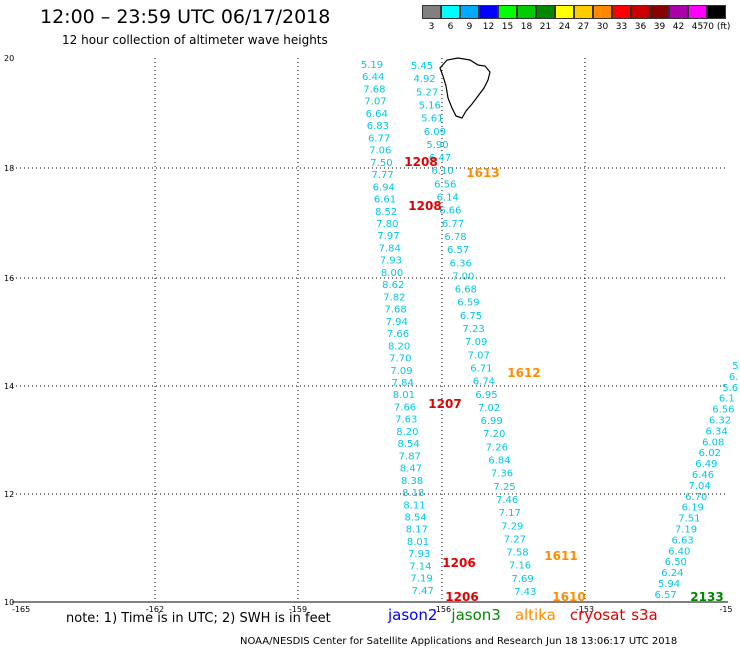  Describe the element at coordinates (372, 65) in the screenshot. I see `wave-height-label: 5.19` at that location.